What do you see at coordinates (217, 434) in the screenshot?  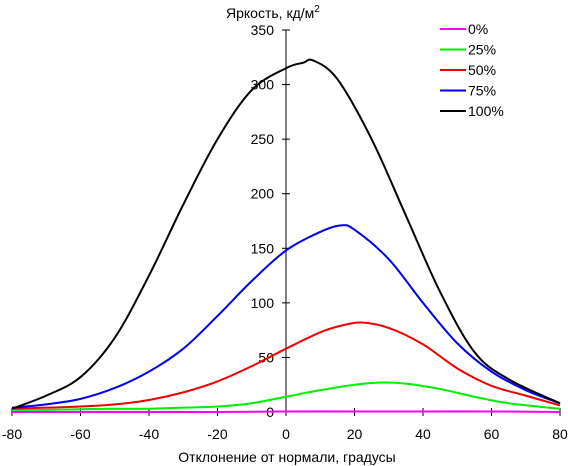 I see `x-tick-label: -20` at bounding box center [217, 434].